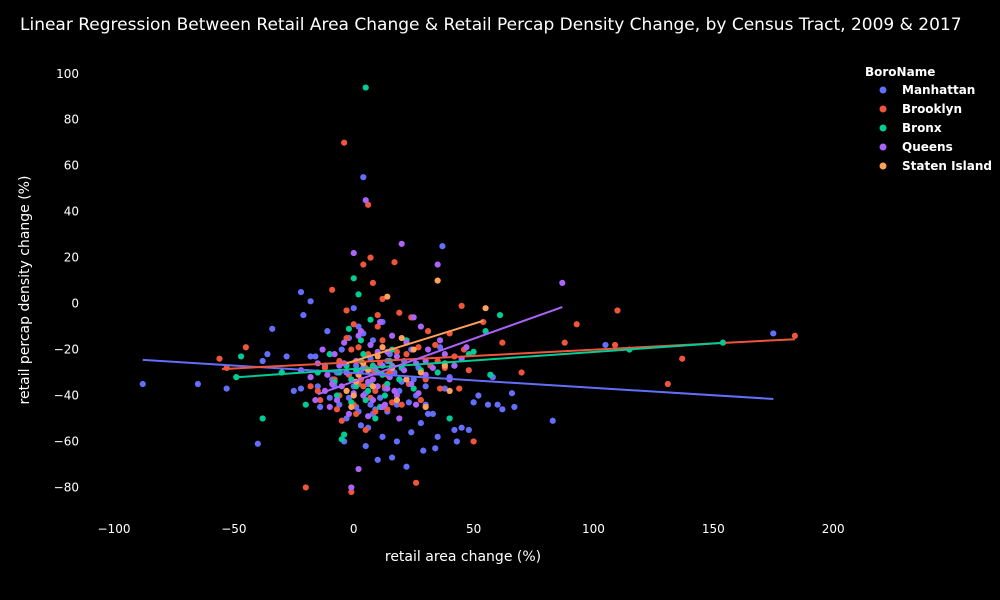 The width and height of the screenshot is (1000, 600). Describe the element at coordinates (66, 281) in the screenshot. I see `y-axis-ticks: −80 −60 −40 −20 0 20 40 60 80 100` at that location.